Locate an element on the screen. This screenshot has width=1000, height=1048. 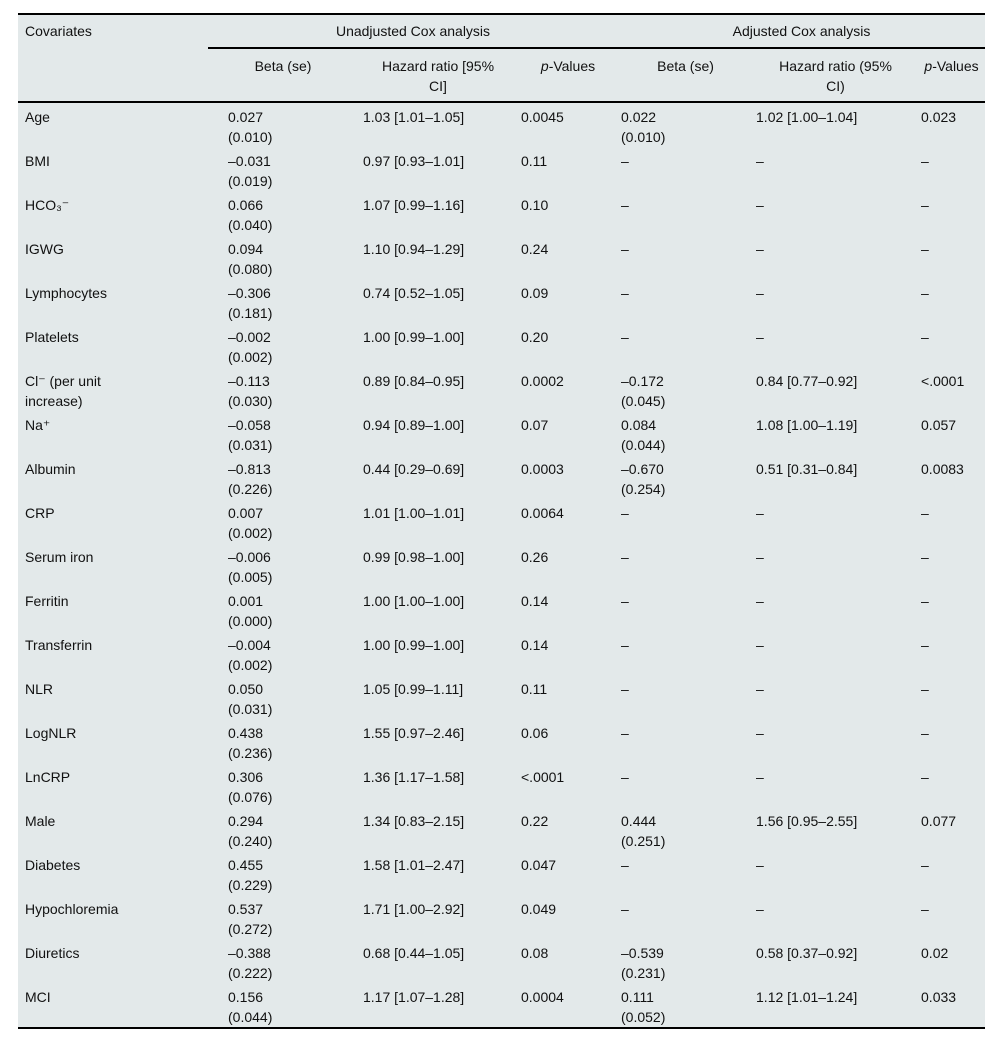
header-label: Hazard ratio [95% CI] is located at coordinates (438, 76).